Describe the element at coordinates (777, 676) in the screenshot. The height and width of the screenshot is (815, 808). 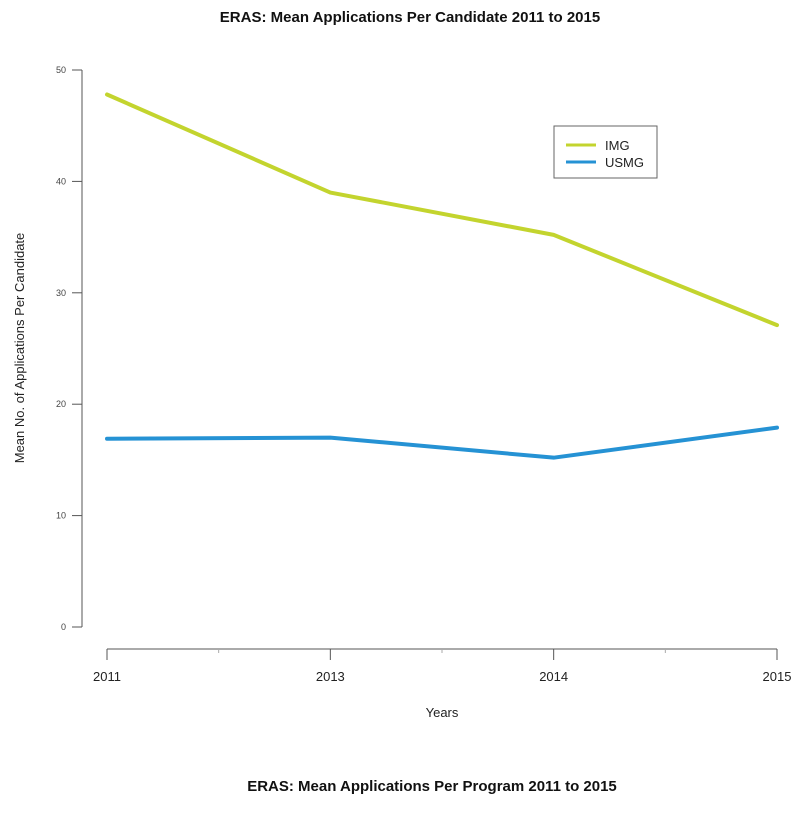
I see `x-tick-label: 2015` at that location.